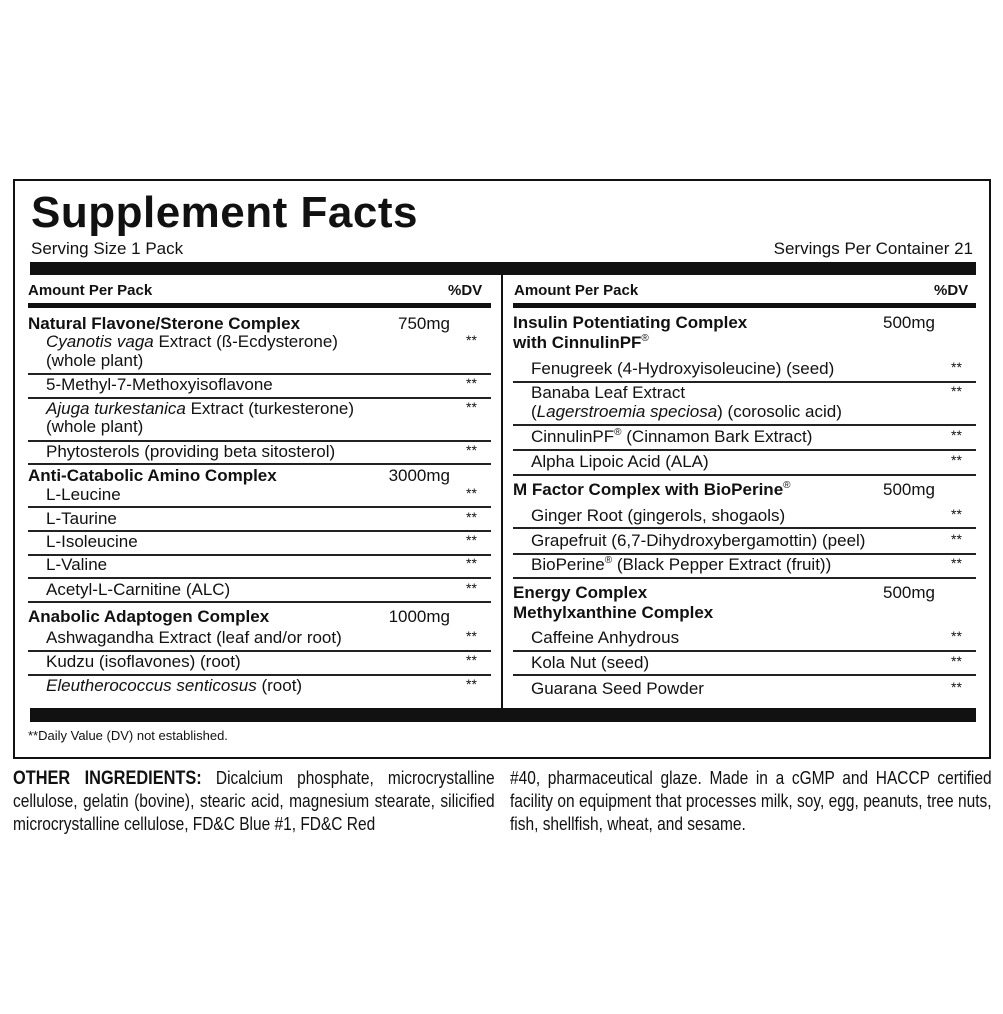  I want to click on text-segment: (, so click(534, 411).